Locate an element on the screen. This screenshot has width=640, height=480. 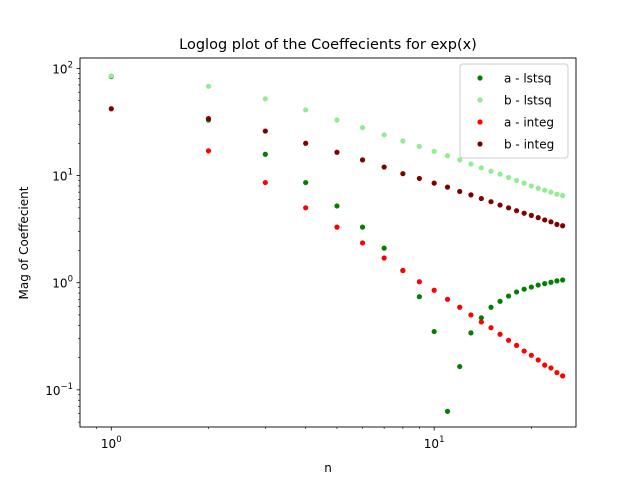
y-tick-label: 10⁻¹ is located at coordinates (59, 390).